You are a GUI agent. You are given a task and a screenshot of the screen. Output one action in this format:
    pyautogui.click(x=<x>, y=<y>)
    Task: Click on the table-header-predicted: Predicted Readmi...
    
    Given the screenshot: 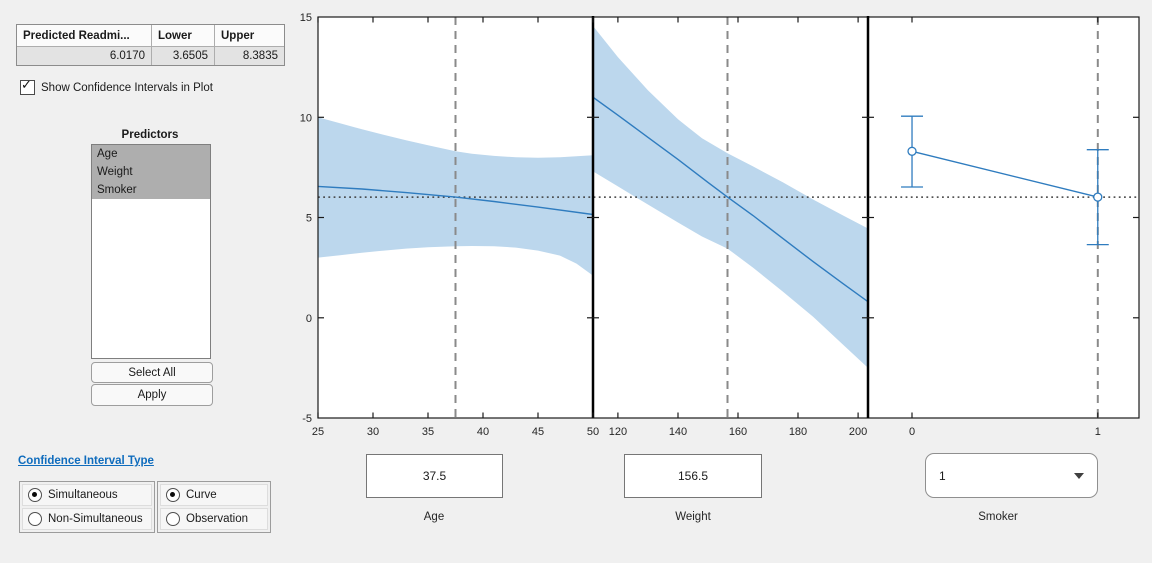 What is the action you would take?
    pyautogui.click(x=84, y=35)
    